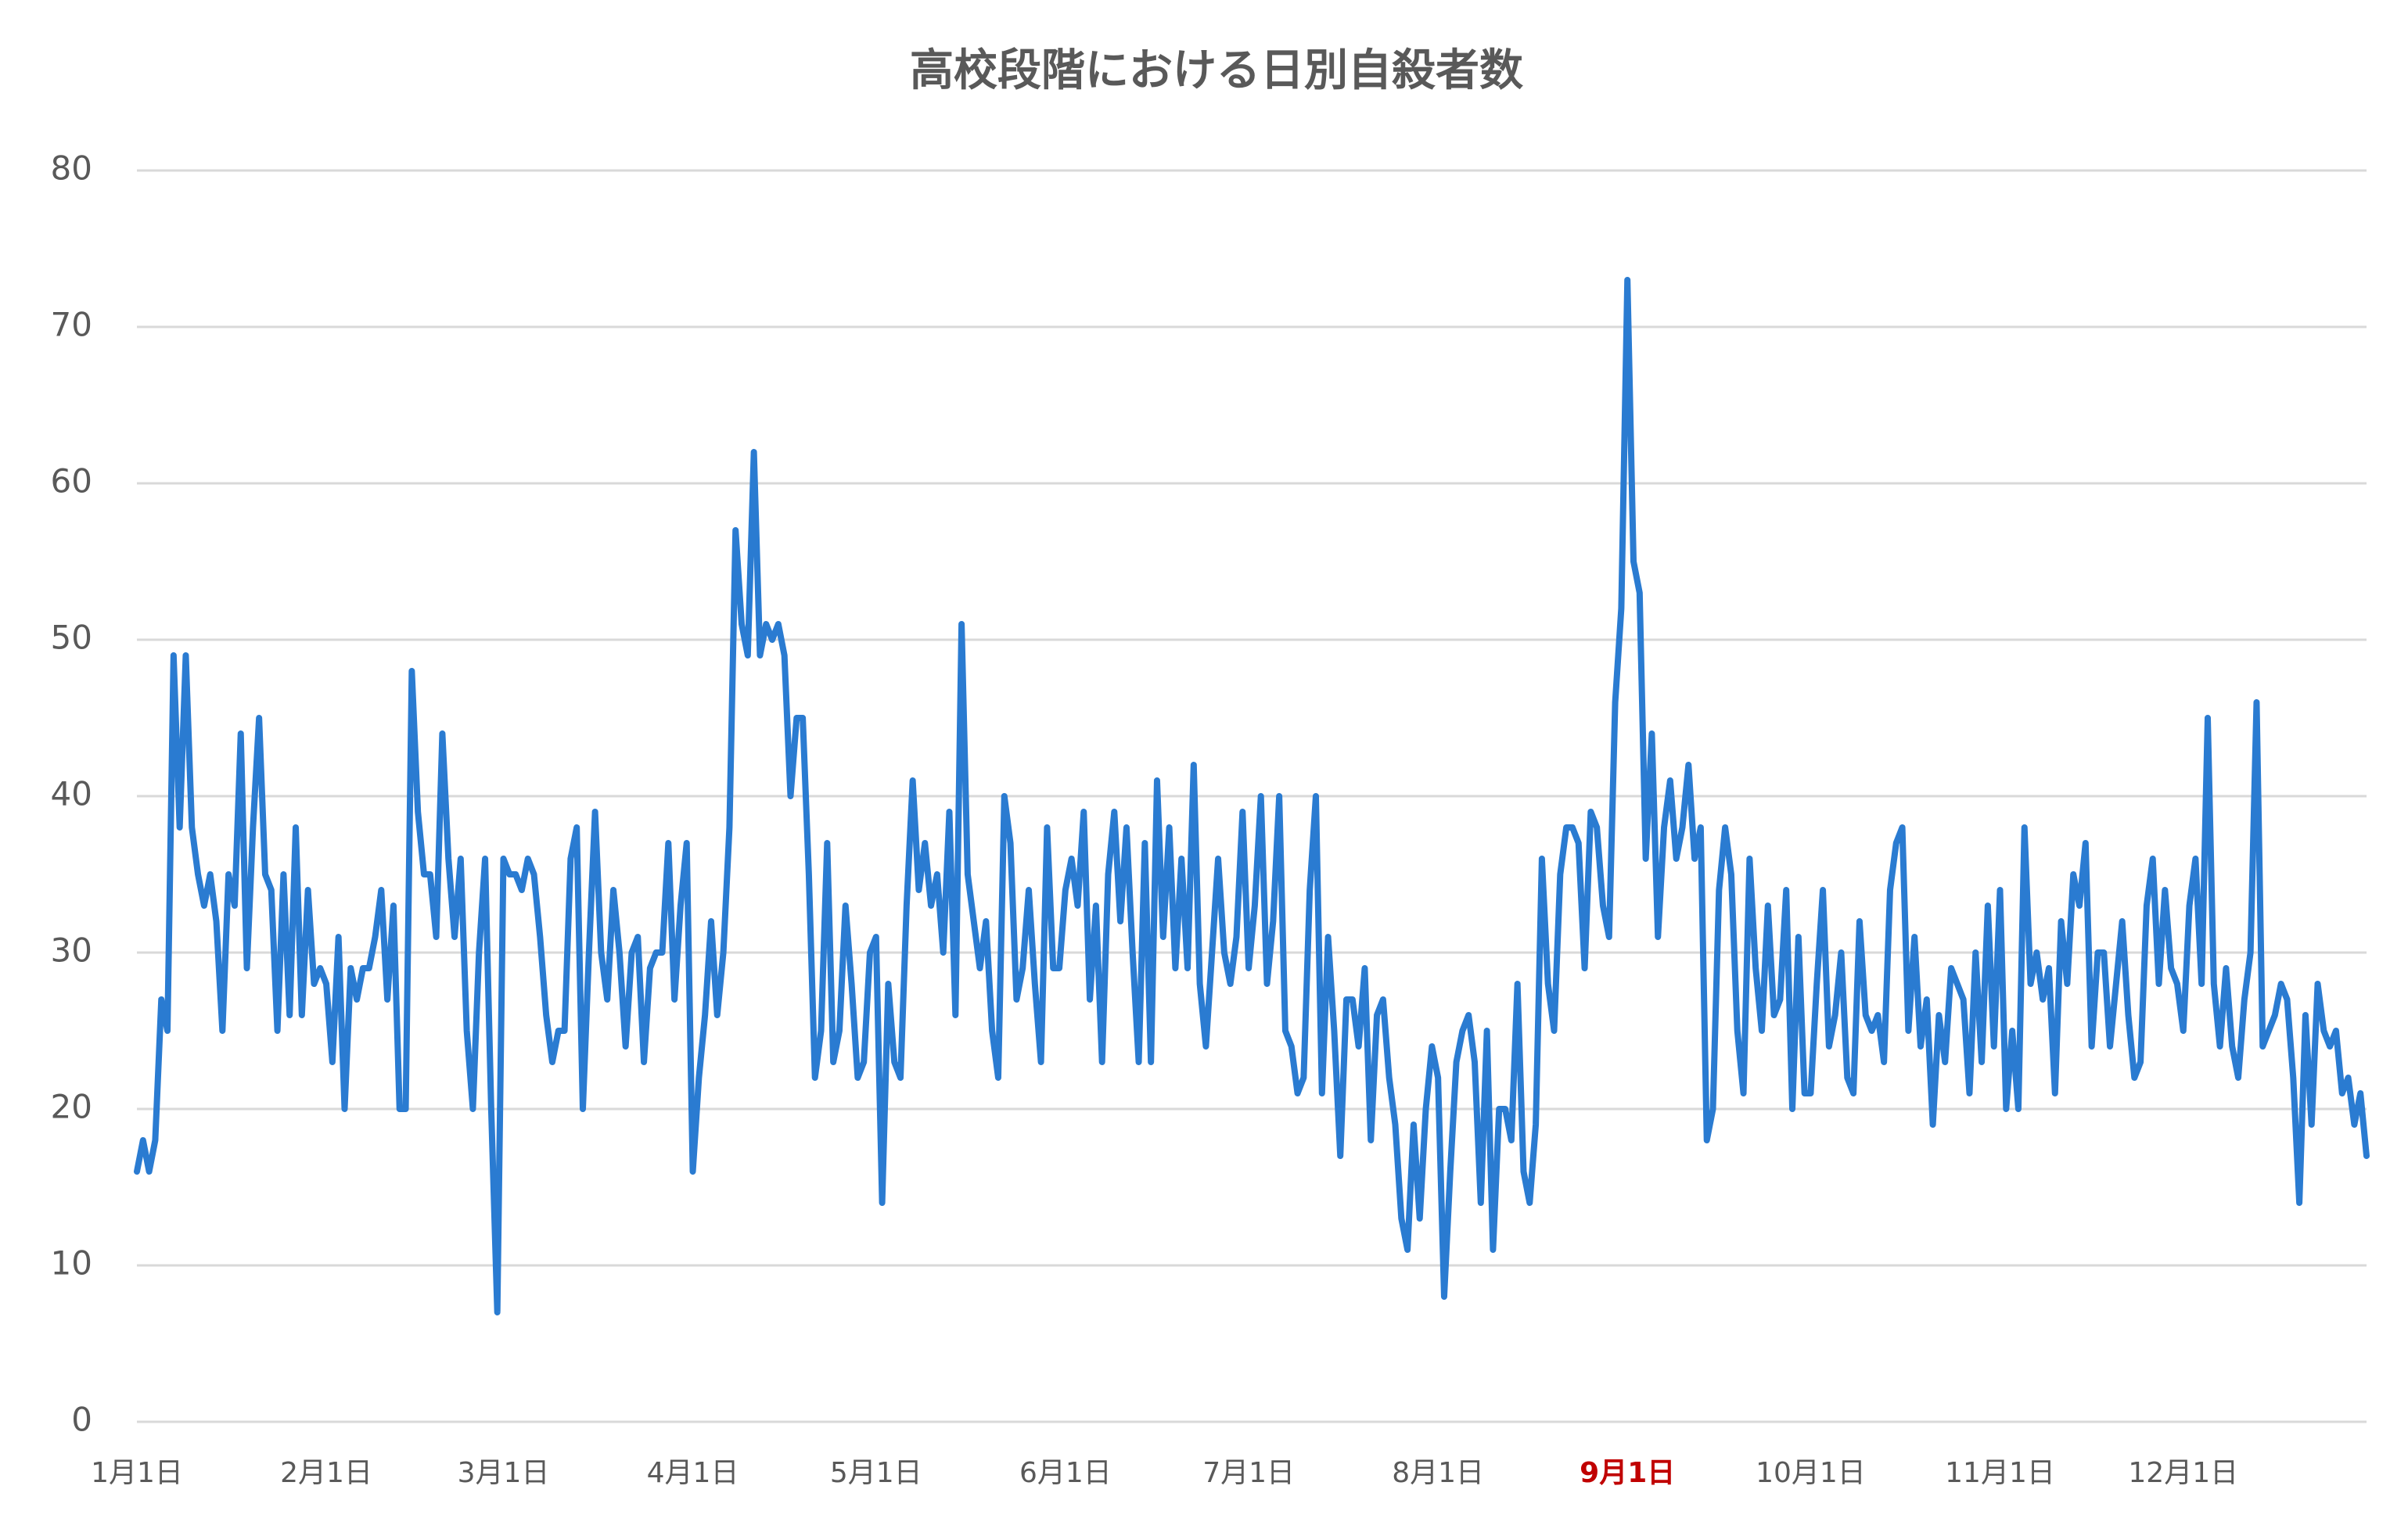 The image size is (2408, 1518). Describe the element at coordinates (71, 168) in the screenshot. I see `y-tick-label: 80` at that location.